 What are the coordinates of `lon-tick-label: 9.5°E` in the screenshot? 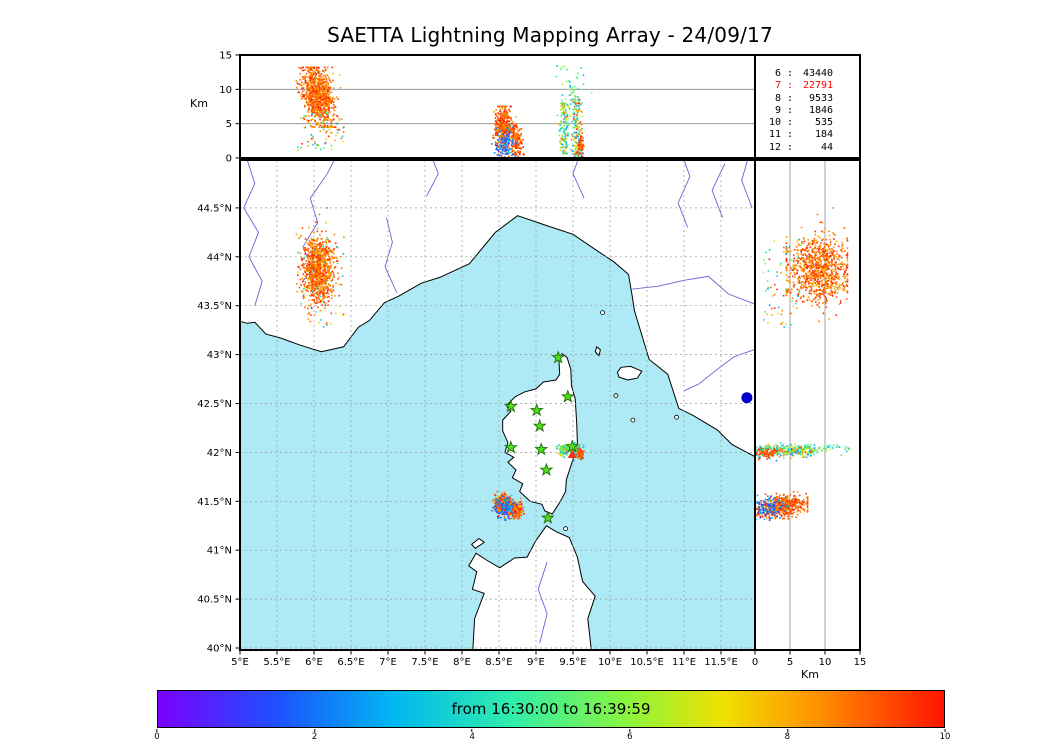 It's located at (572, 662).